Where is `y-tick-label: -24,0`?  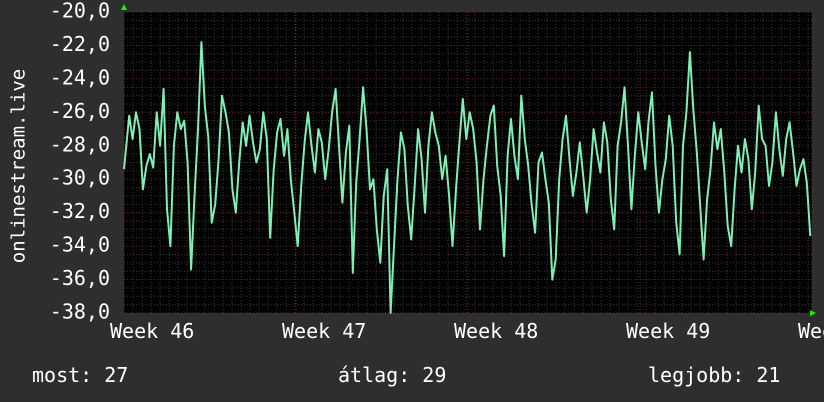
y-tick-label: -24,0 is located at coordinates (80, 77).